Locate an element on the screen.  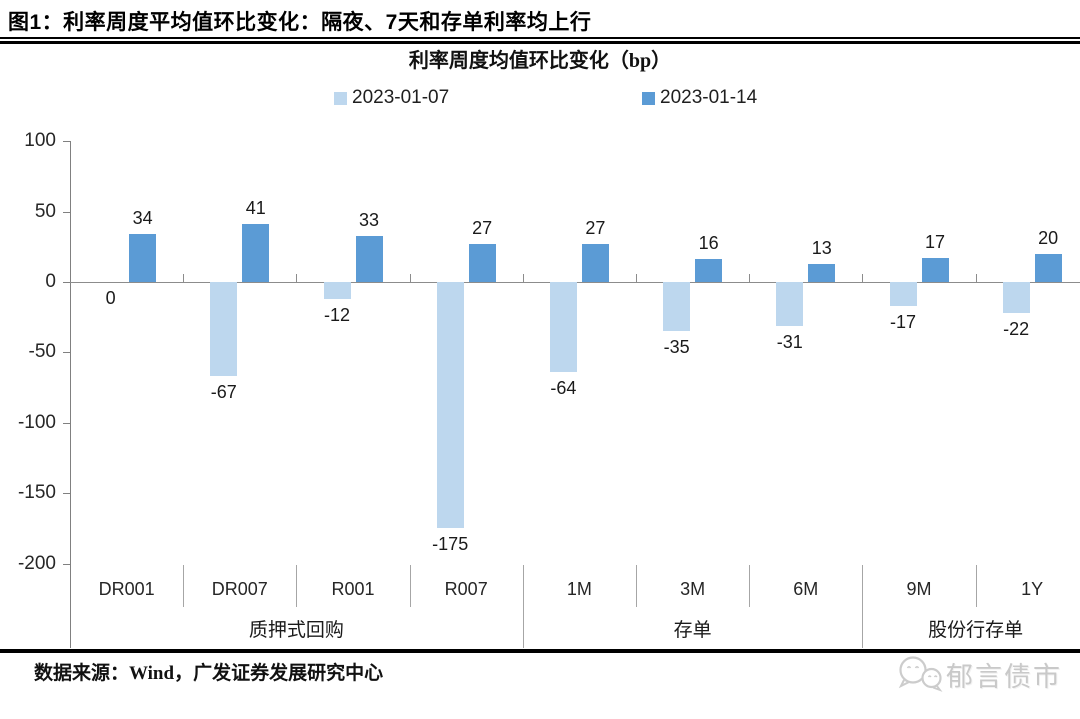
bar-value-label: 0 is located at coordinates (110, 298).